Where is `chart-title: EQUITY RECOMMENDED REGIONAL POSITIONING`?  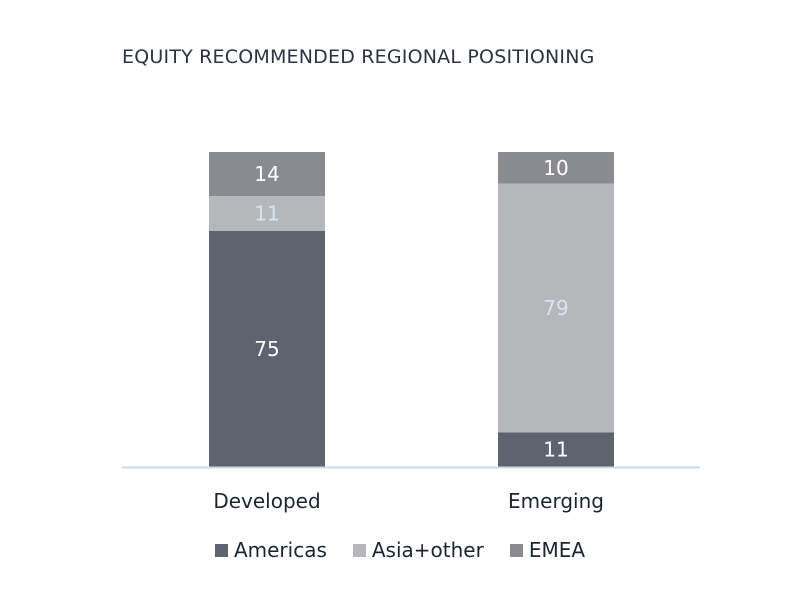
chart-title: EQUITY RECOMMENDED REGIONAL POSITIONING is located at coordinates (358, 57).